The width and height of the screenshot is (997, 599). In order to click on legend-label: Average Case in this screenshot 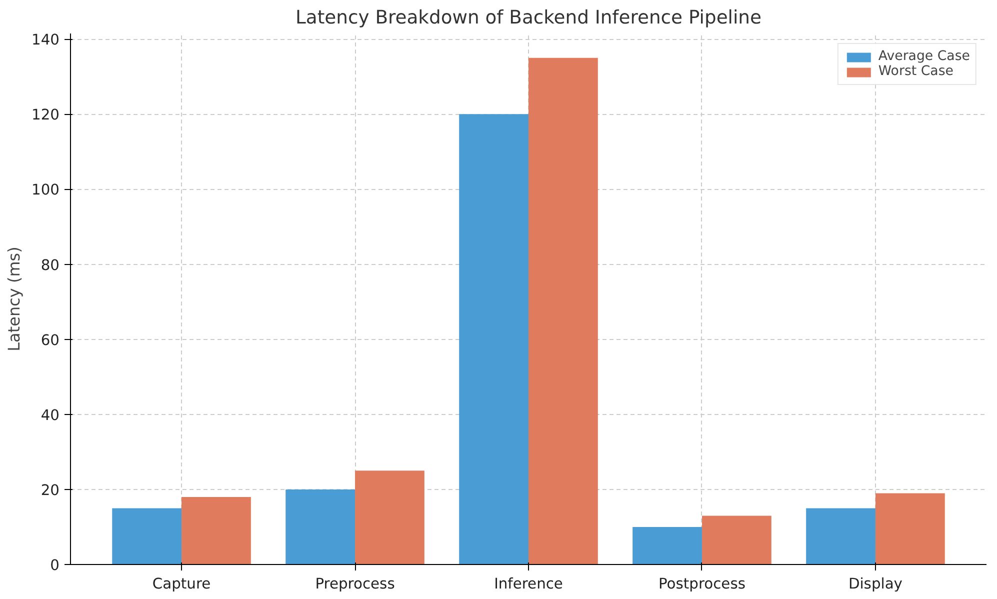, I will do `click(924, 56)`.